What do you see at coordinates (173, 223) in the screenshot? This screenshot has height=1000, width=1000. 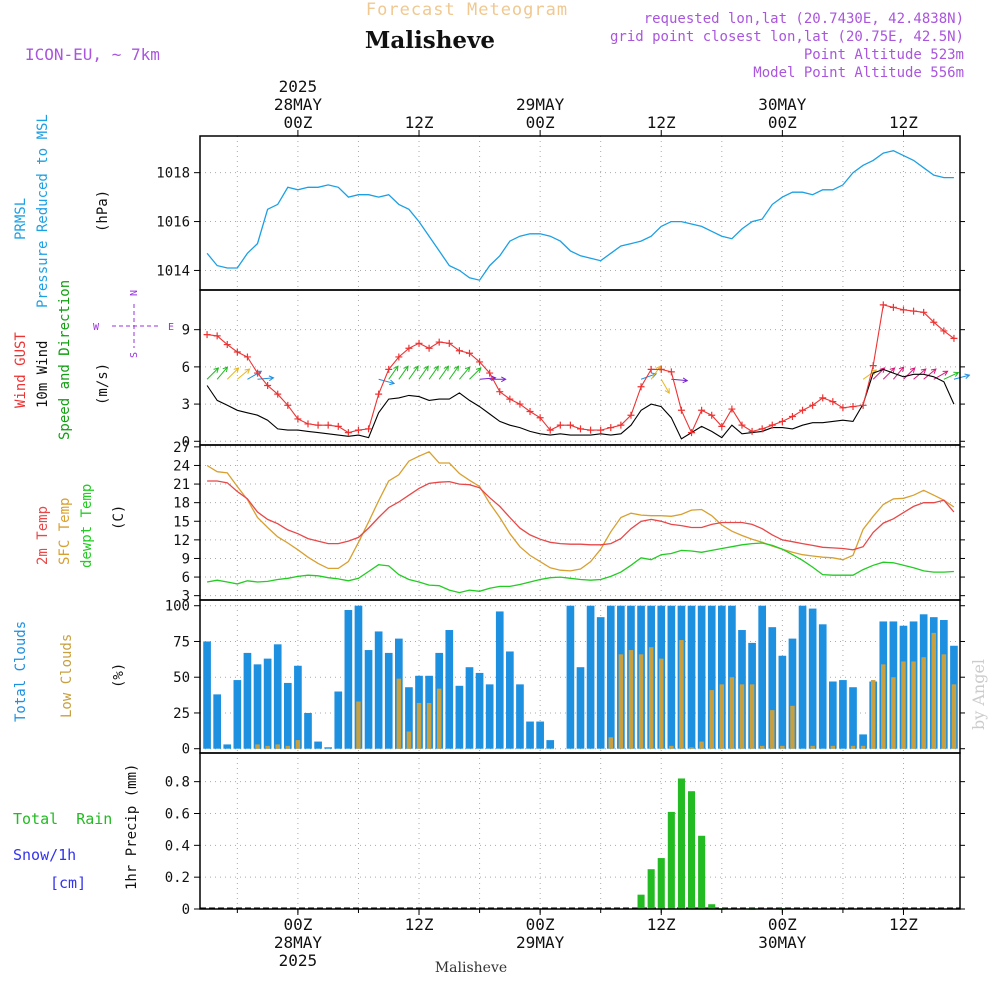 I see `ytick-label: 1016` at bounding box center [173, 223].